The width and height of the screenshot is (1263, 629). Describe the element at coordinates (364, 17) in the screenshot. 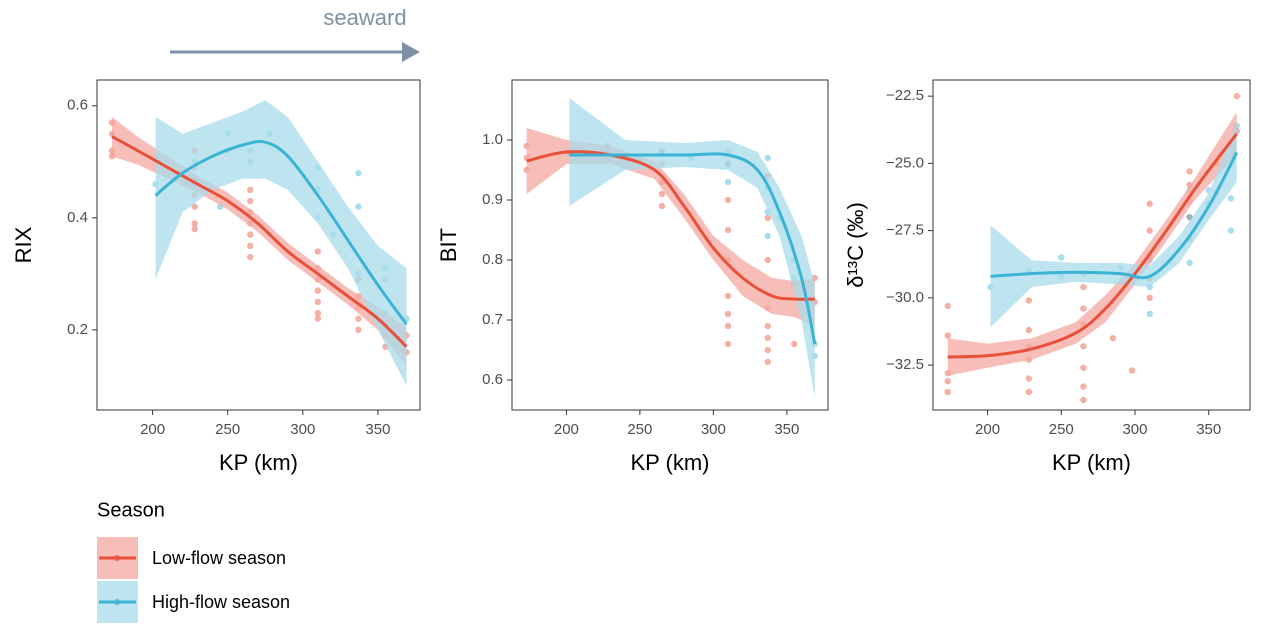

I see `annotation: seaward` at that location.